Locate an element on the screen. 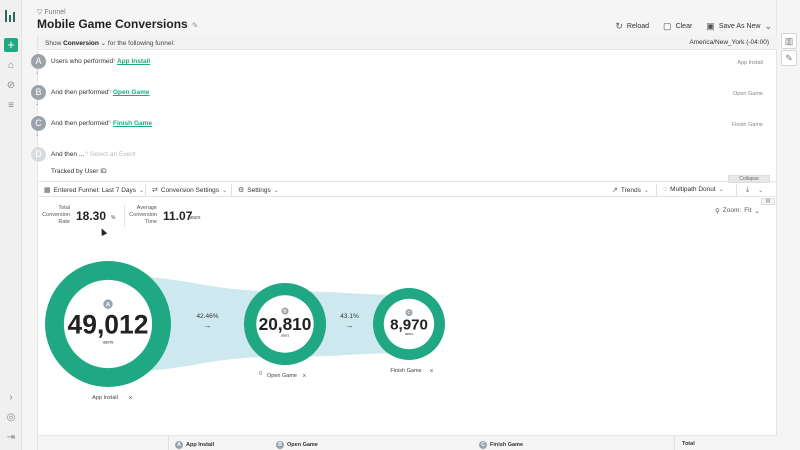 This screenshot has height=450, width=800. edit-pencil-icon: ✎ is located at coordinates (195, 25).